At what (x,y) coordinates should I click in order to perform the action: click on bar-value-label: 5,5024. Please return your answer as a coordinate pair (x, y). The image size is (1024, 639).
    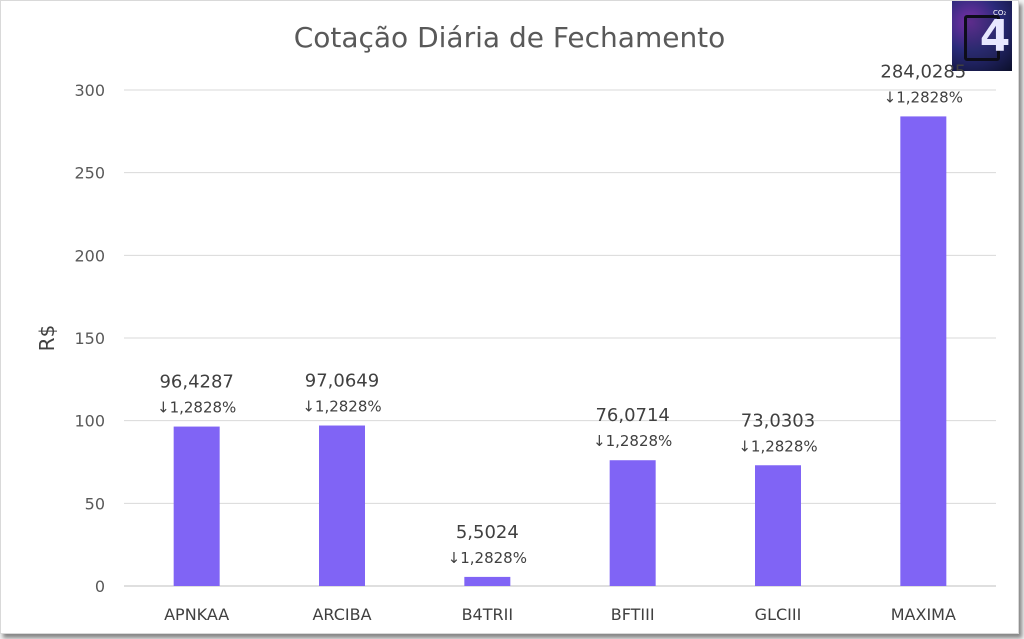
    Looking at the image, I should click on (487, 532).